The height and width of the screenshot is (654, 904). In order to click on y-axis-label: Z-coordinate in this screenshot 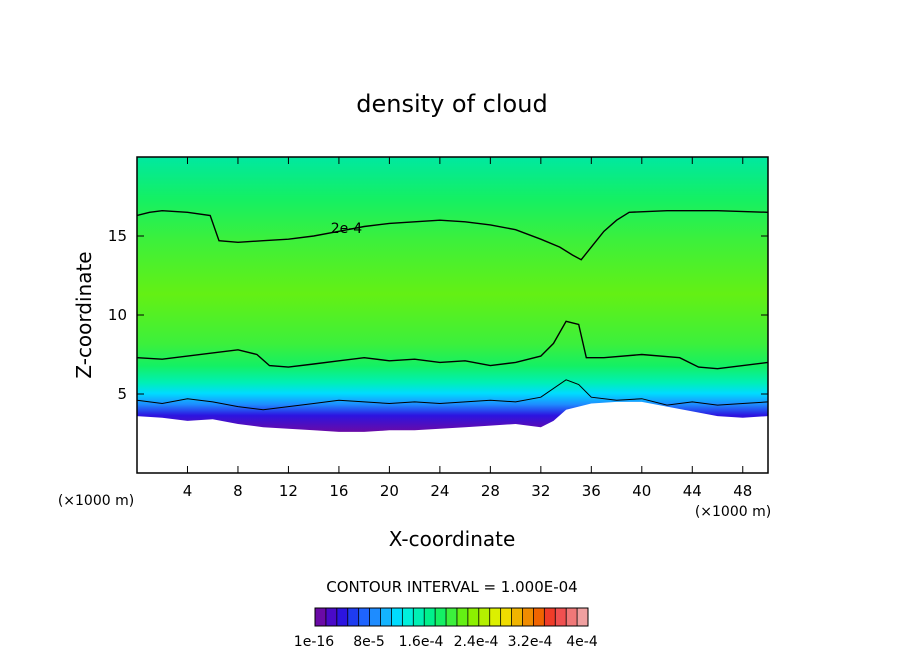, I will do `click(84, 314)`.